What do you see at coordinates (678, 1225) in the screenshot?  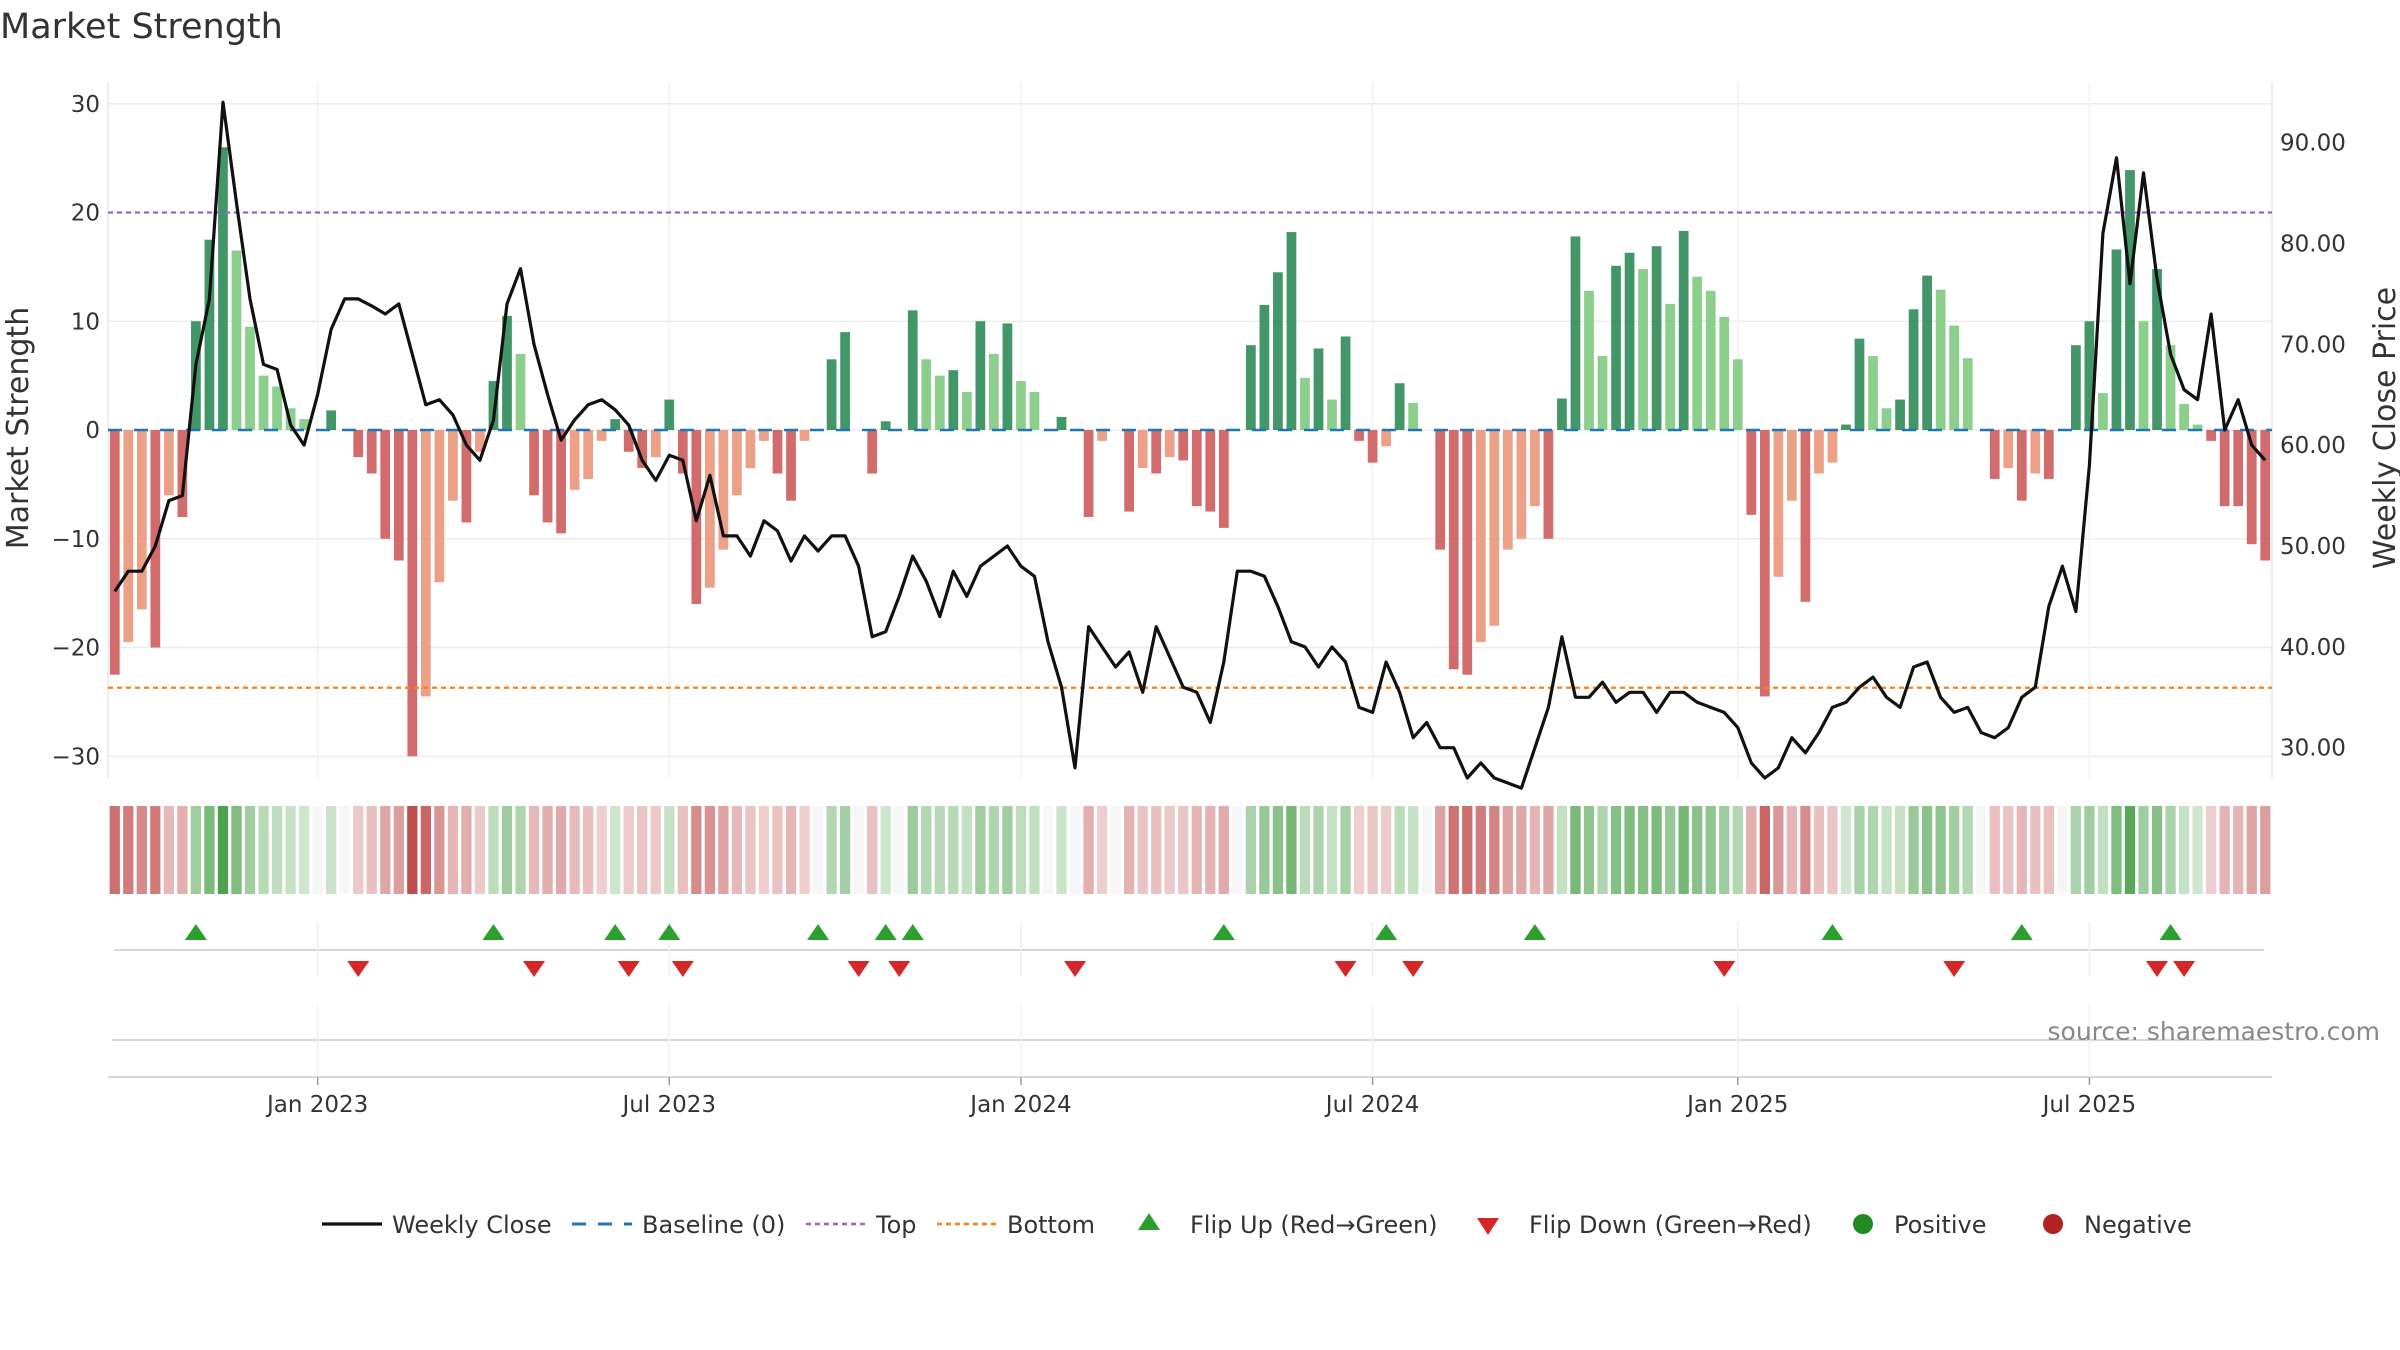 I see `legend-item: Baseline (0)` at bounding box center [678, 1225].